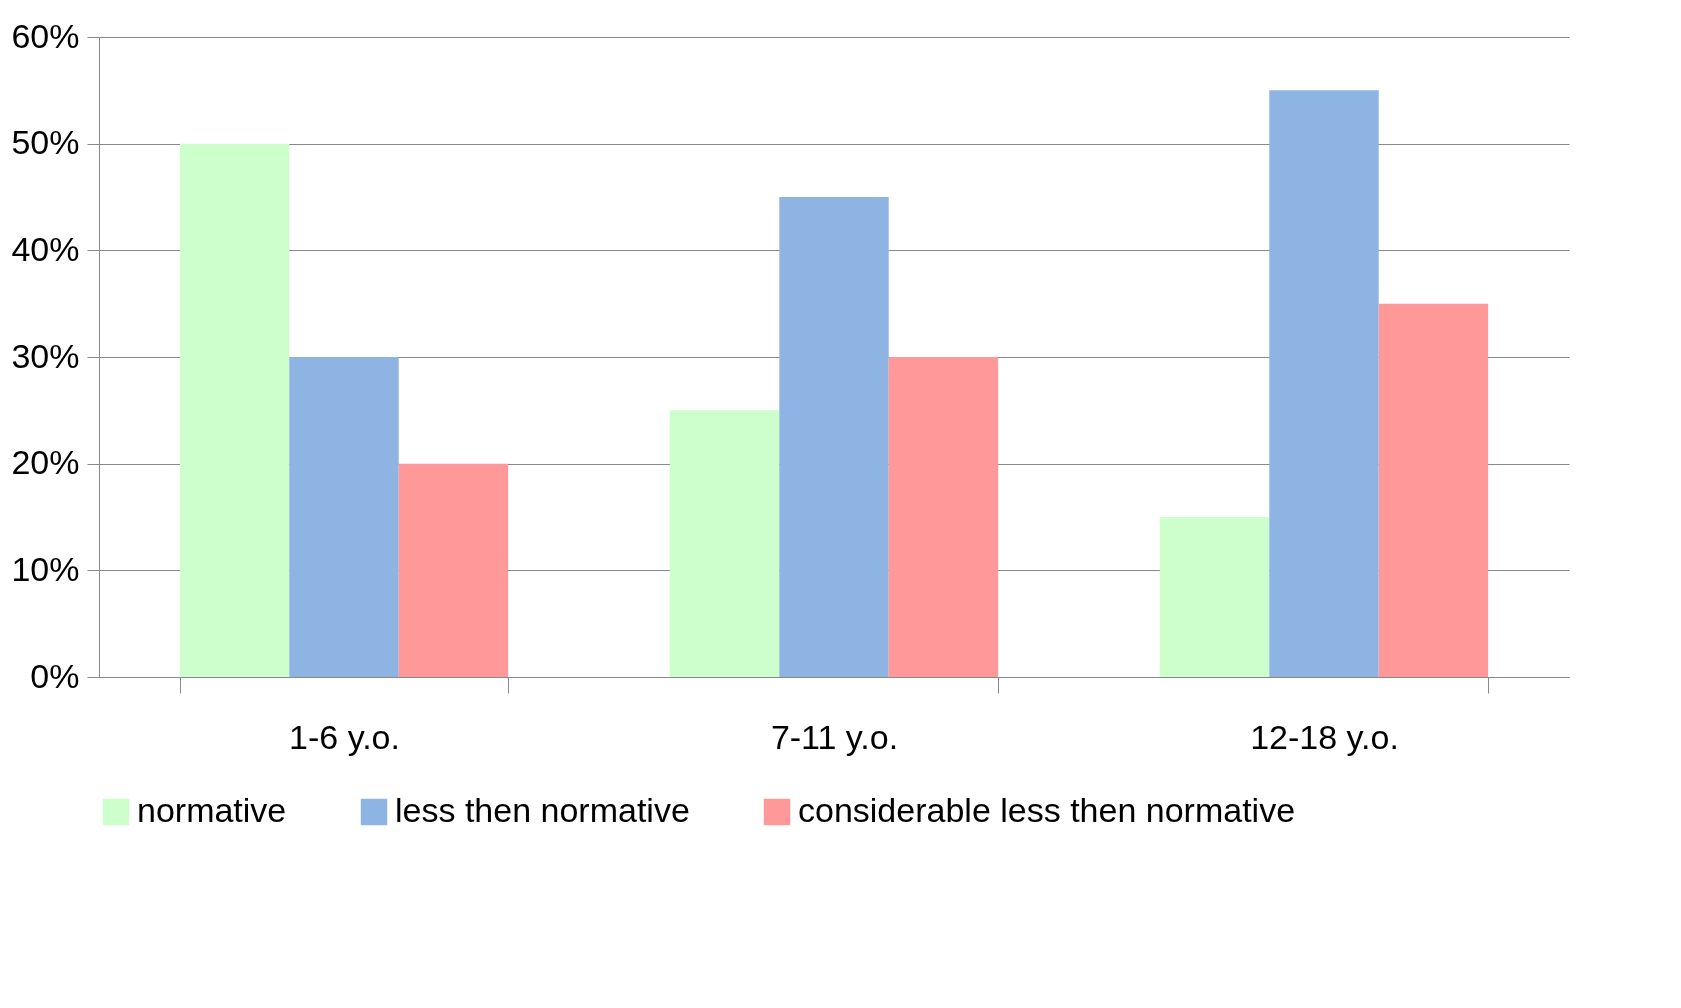  I want to click on y-tick-label: 50%, so click(45, 142).